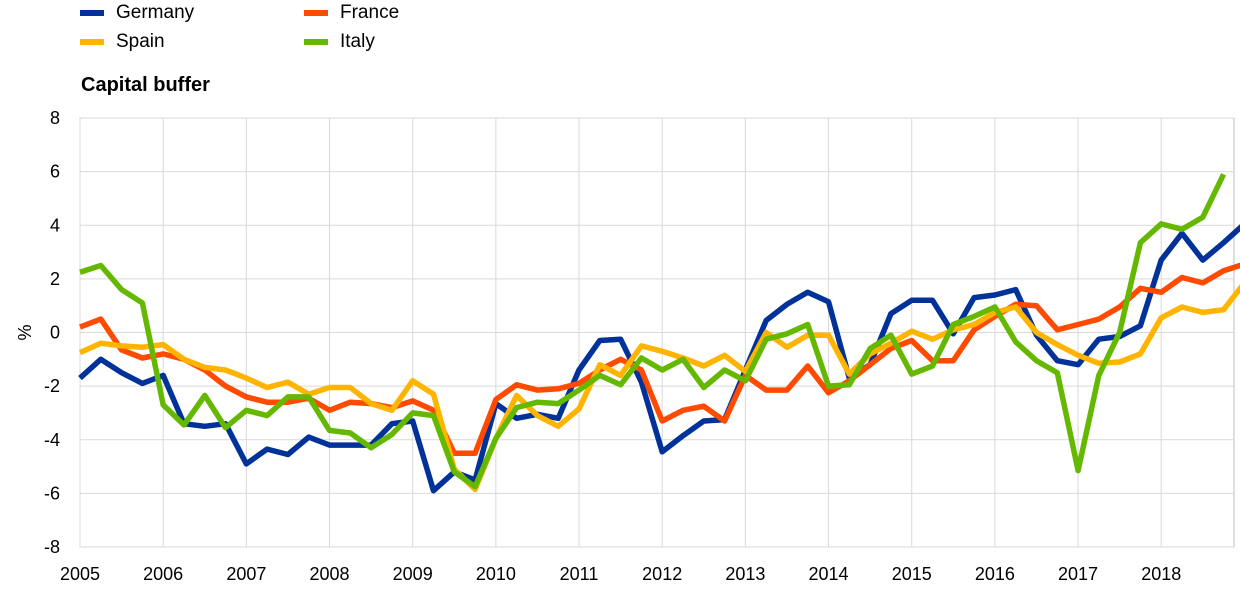 Image resolution: width=1240 pixels, height=594 pixels. I want to click on y-tick-label: 8, so click(55, 118).